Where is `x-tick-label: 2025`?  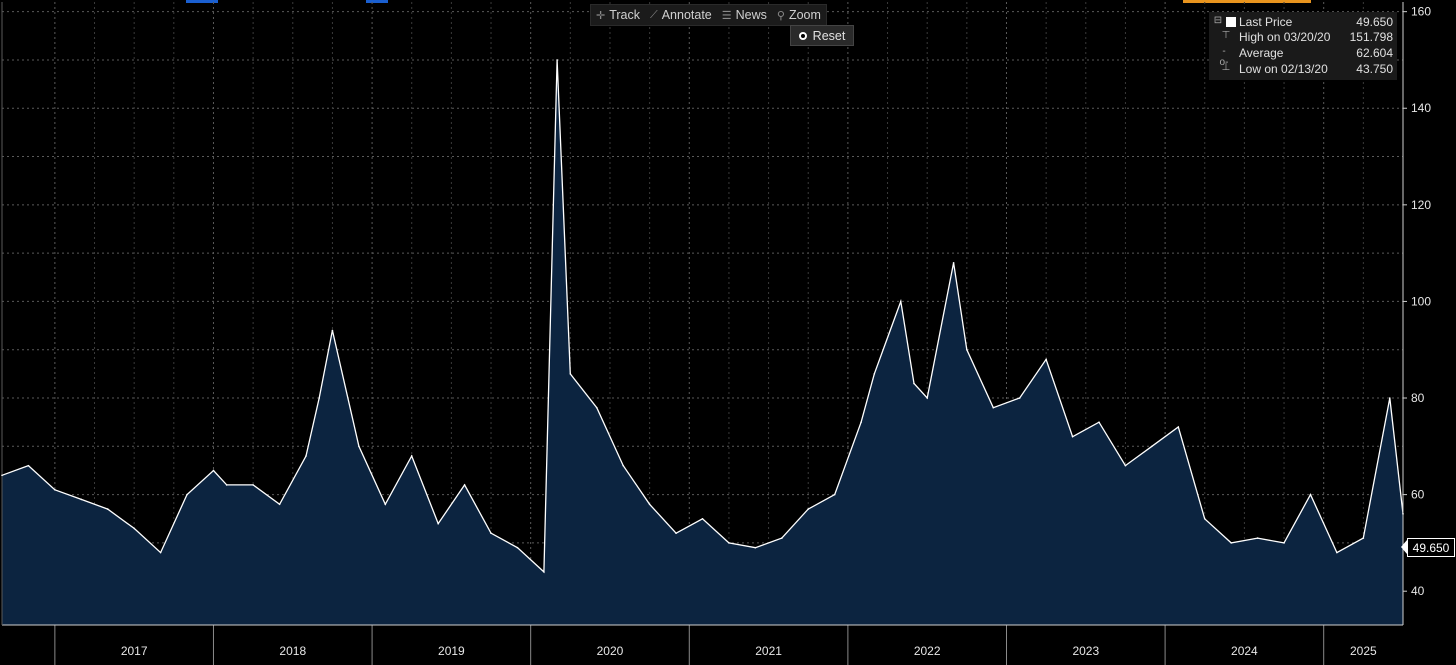 x-tick-label: 2025 is located at coordinates (1363, 651).